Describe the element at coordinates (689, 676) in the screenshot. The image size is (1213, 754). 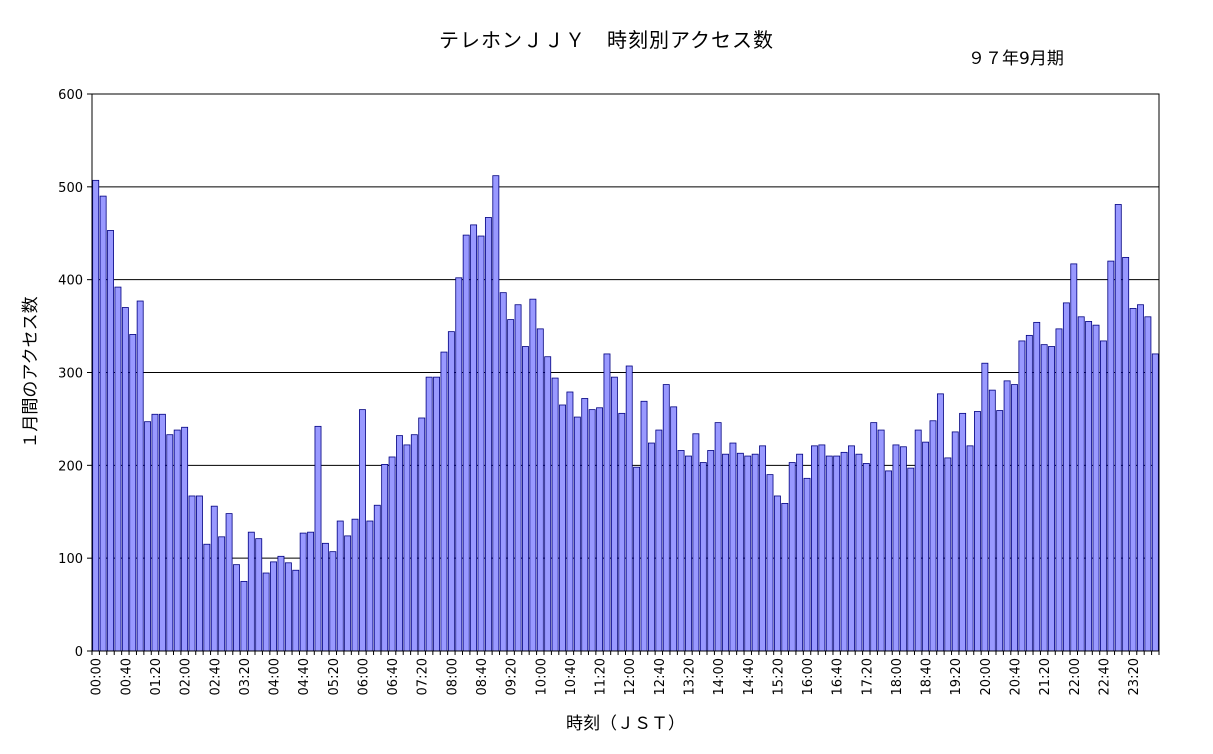
I see `x-tick-label: 13:20` at that location.